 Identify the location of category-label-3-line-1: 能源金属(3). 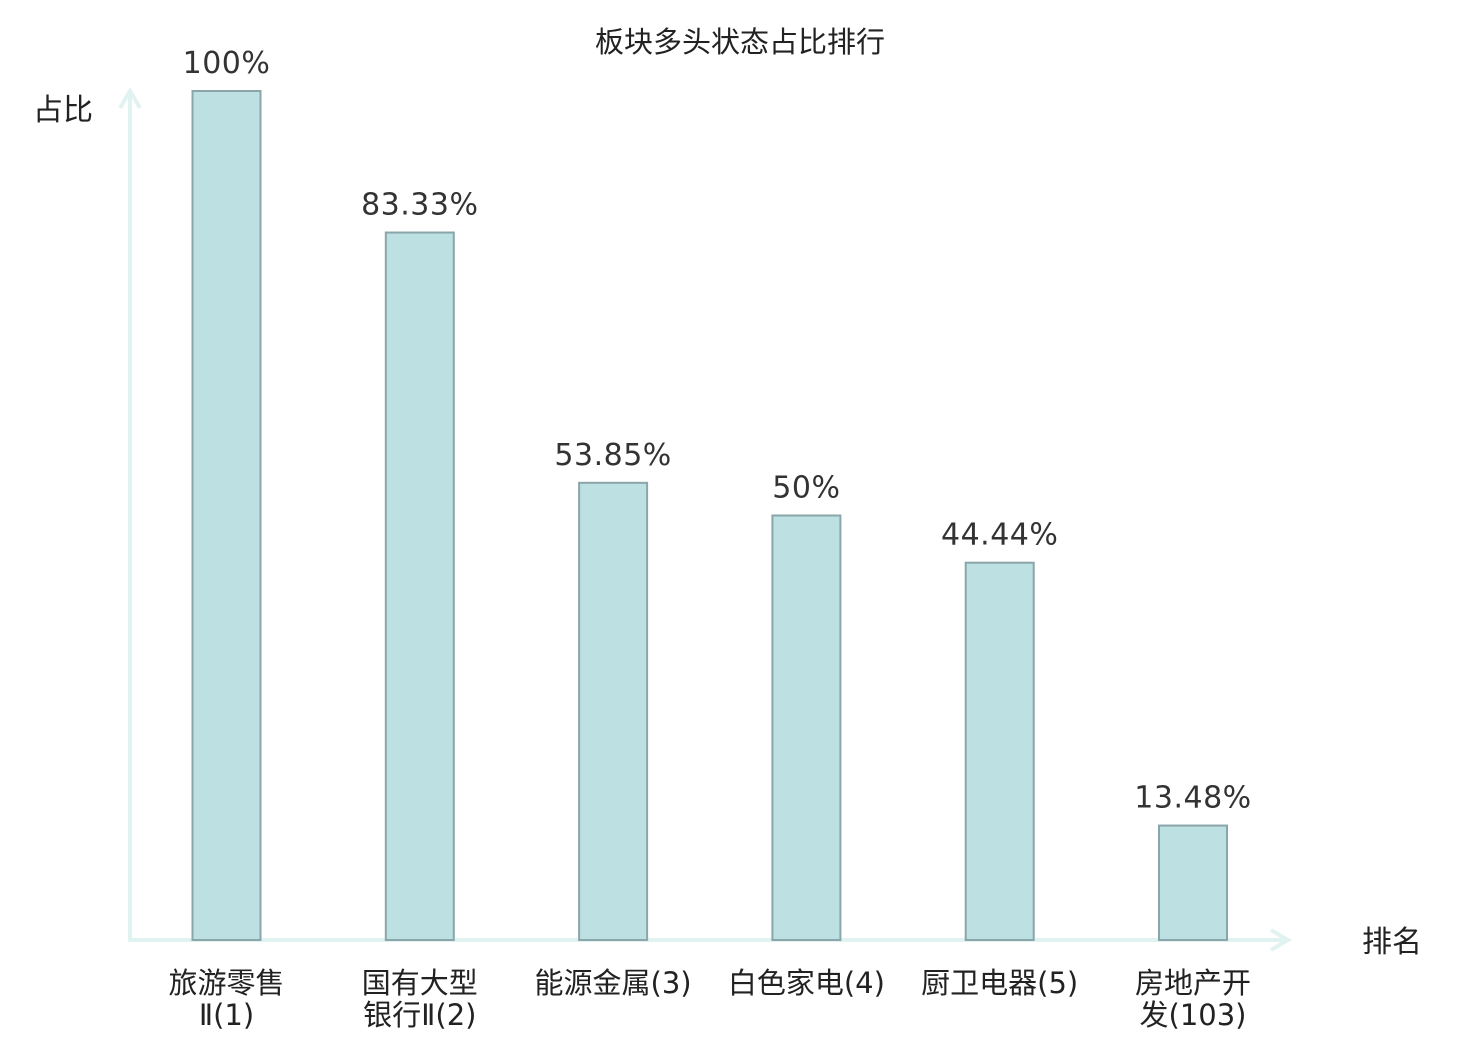
(613, 983).